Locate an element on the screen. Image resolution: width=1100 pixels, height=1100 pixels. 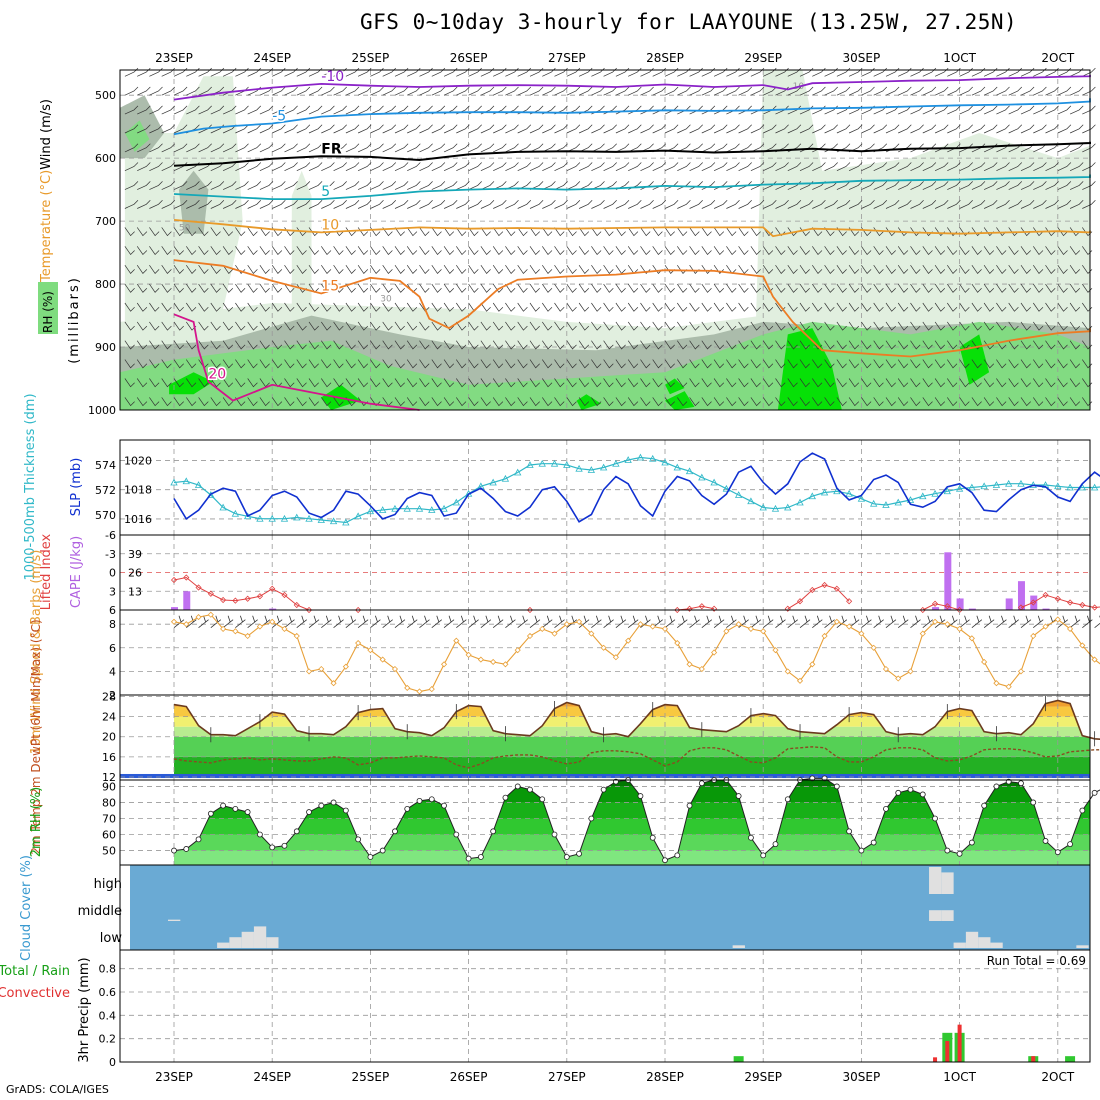
date-label: 23SEP is located at coordinates (174, 1077).